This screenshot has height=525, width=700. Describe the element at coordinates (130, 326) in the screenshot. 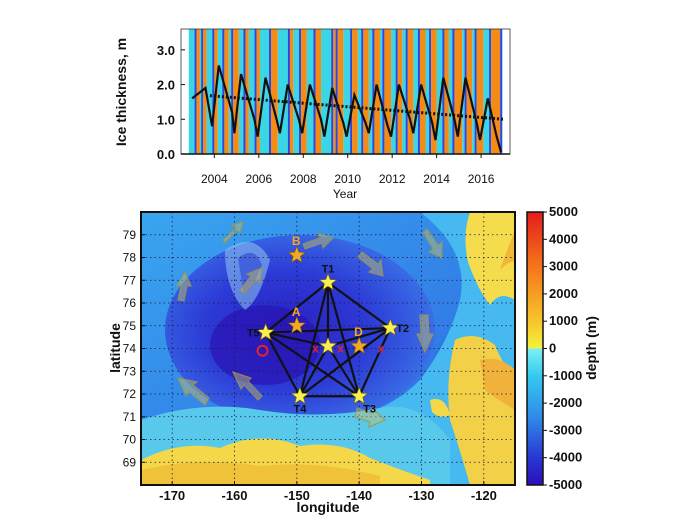

I see `latitude-tick-label: 75` at that location.